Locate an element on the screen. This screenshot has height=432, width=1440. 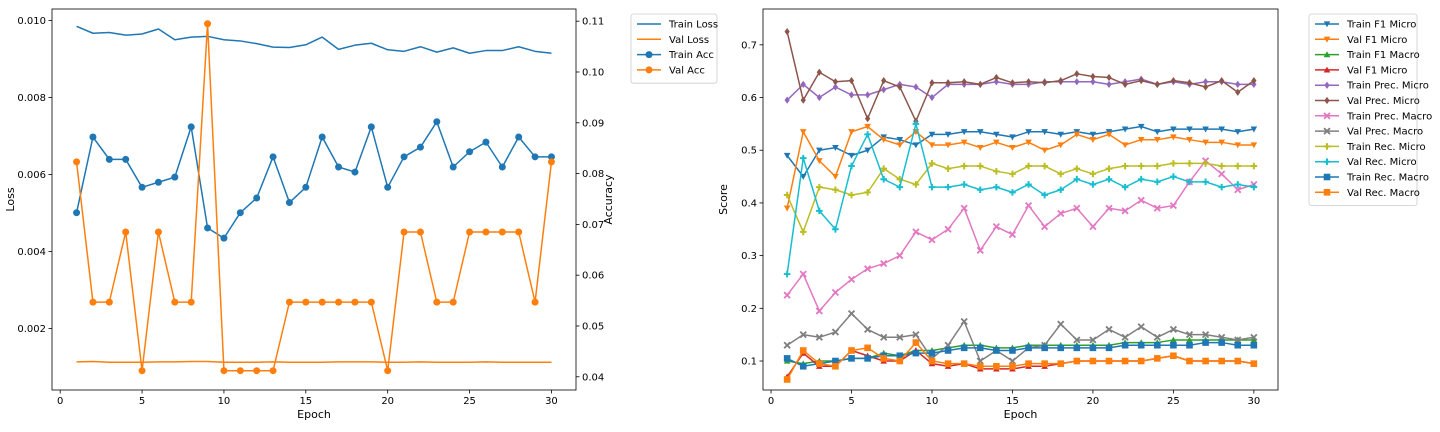
legend-box is located at coordinates (1363, 110).